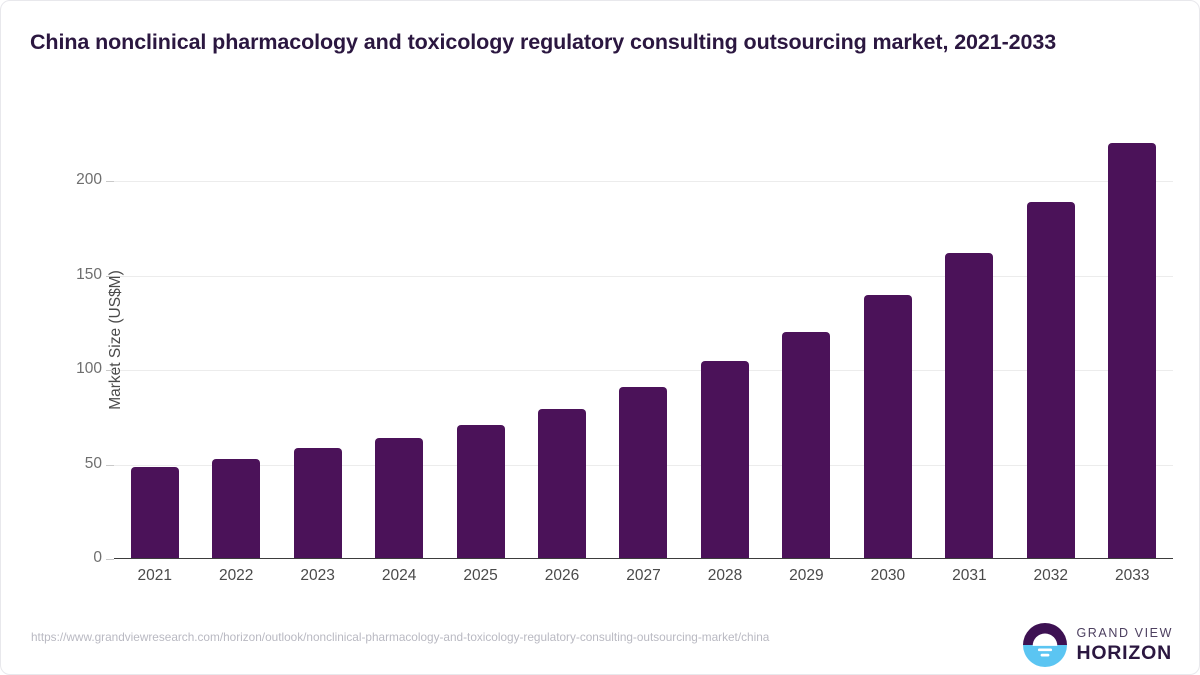  I want to click on y-tick-label: 150, so click(89, 274).